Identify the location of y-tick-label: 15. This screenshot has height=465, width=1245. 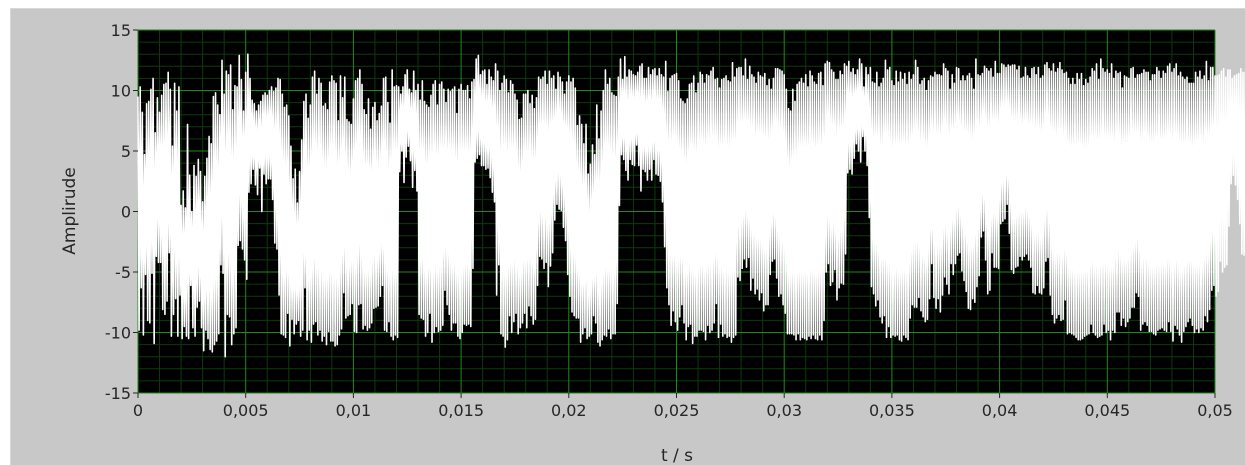
(121, 30).